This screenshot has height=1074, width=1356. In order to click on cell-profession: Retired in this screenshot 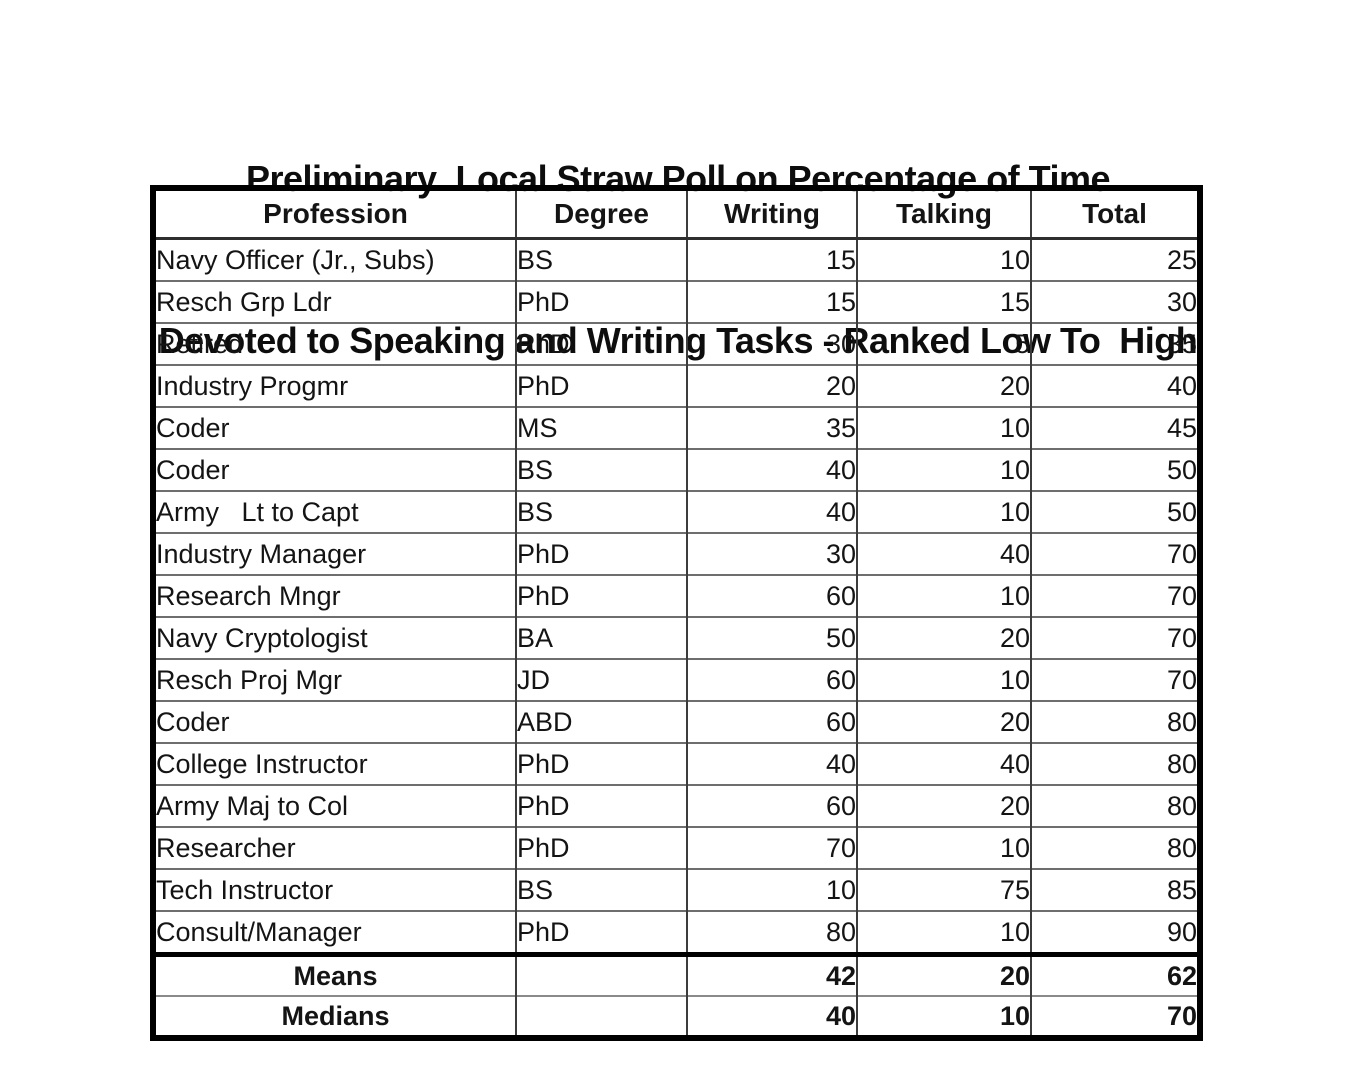, I will do `click(334, 343)`.